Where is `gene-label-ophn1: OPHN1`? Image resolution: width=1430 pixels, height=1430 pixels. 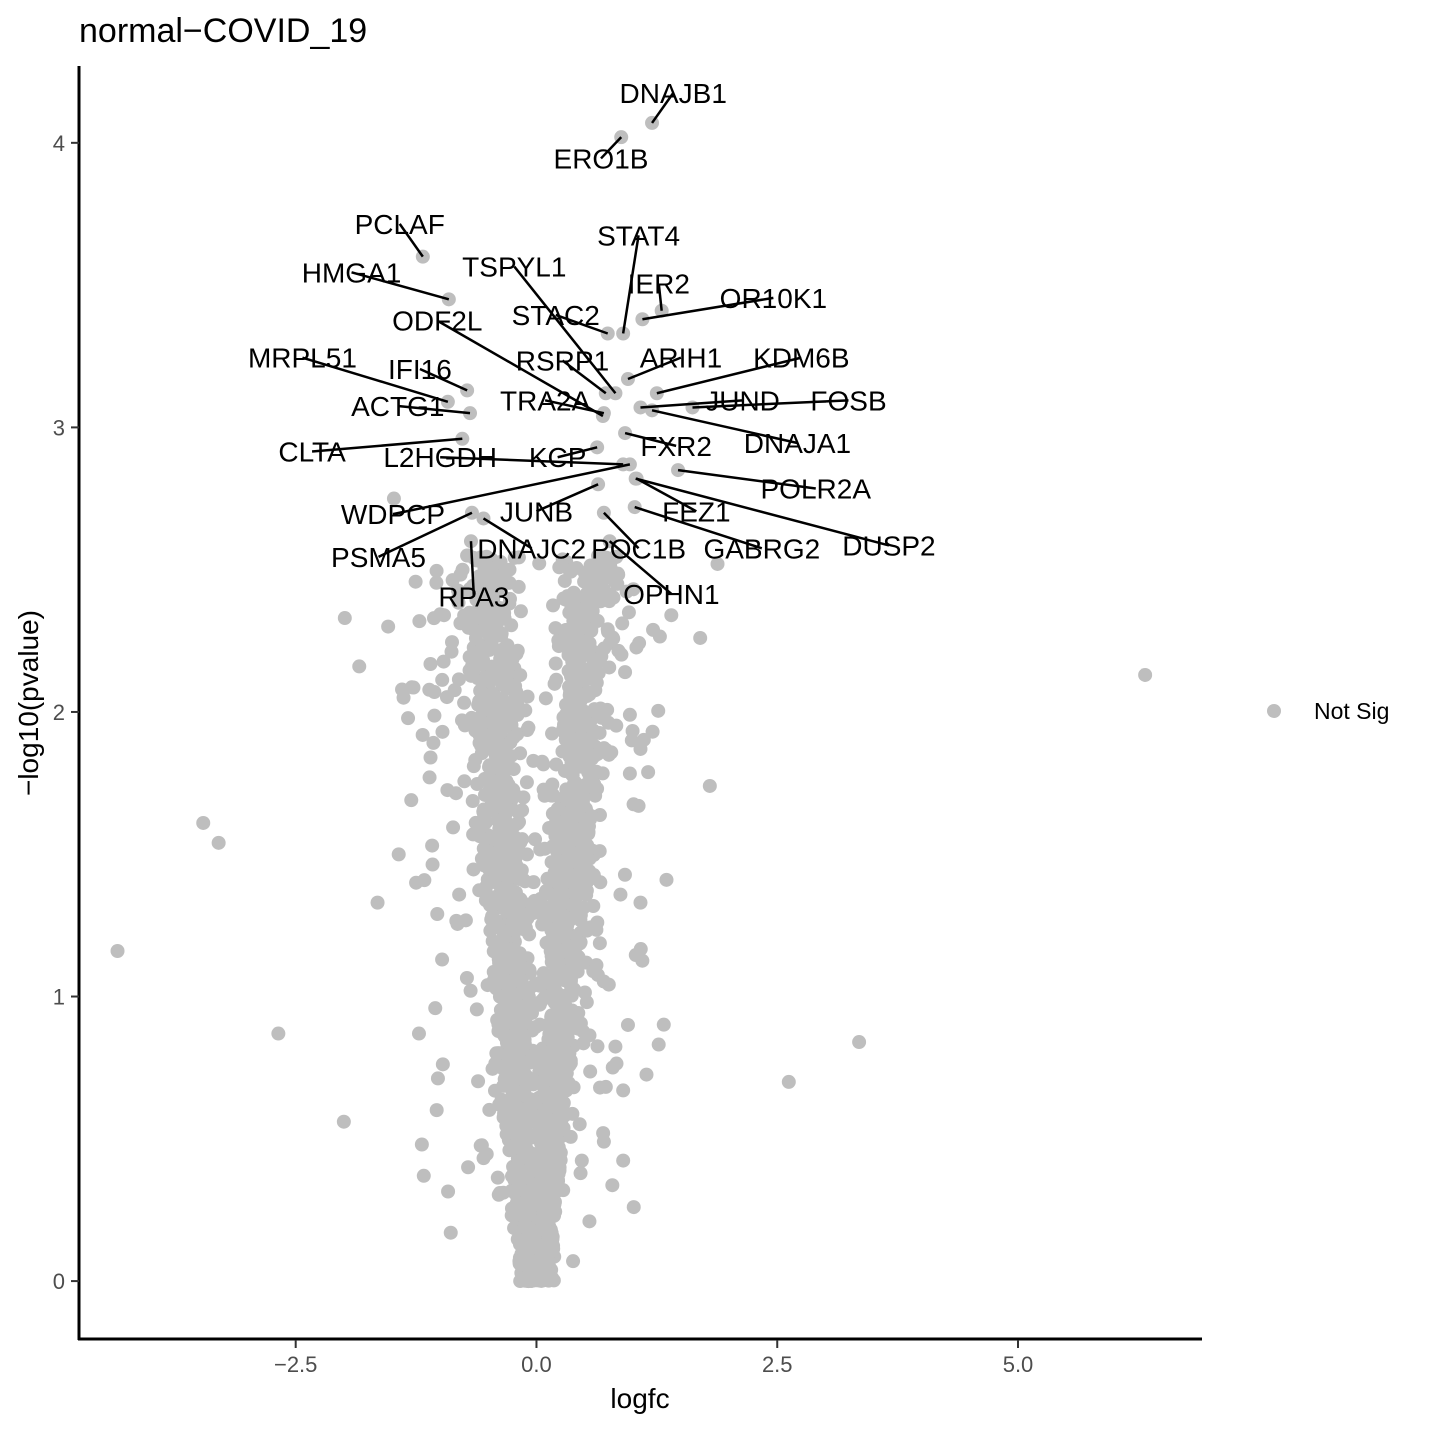
gene-label-ophn1: OPHN1 is located at coordinates (671, 594).